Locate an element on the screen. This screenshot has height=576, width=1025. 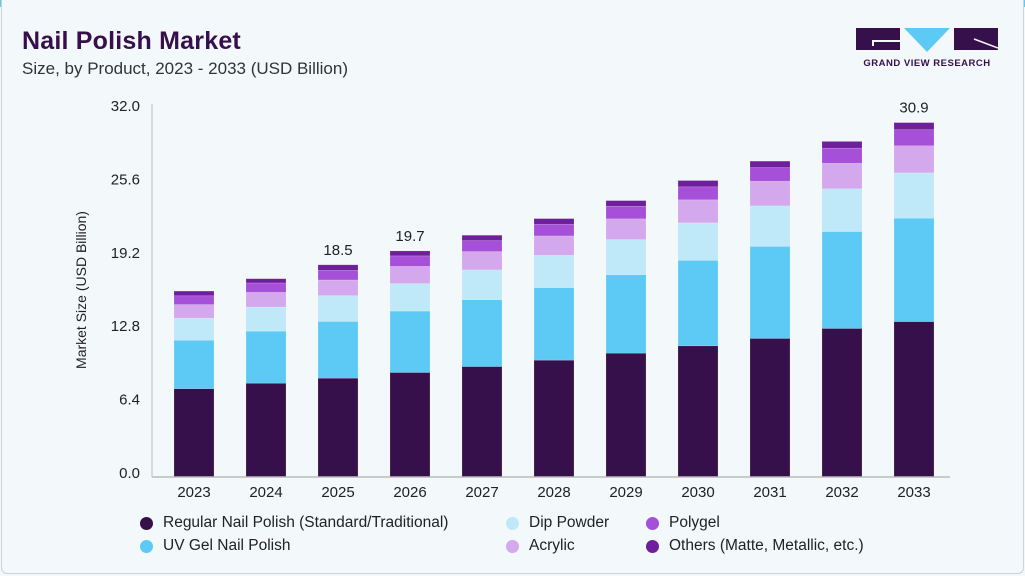
x-tick-label: 2032 is located at coordinates (841, 492).